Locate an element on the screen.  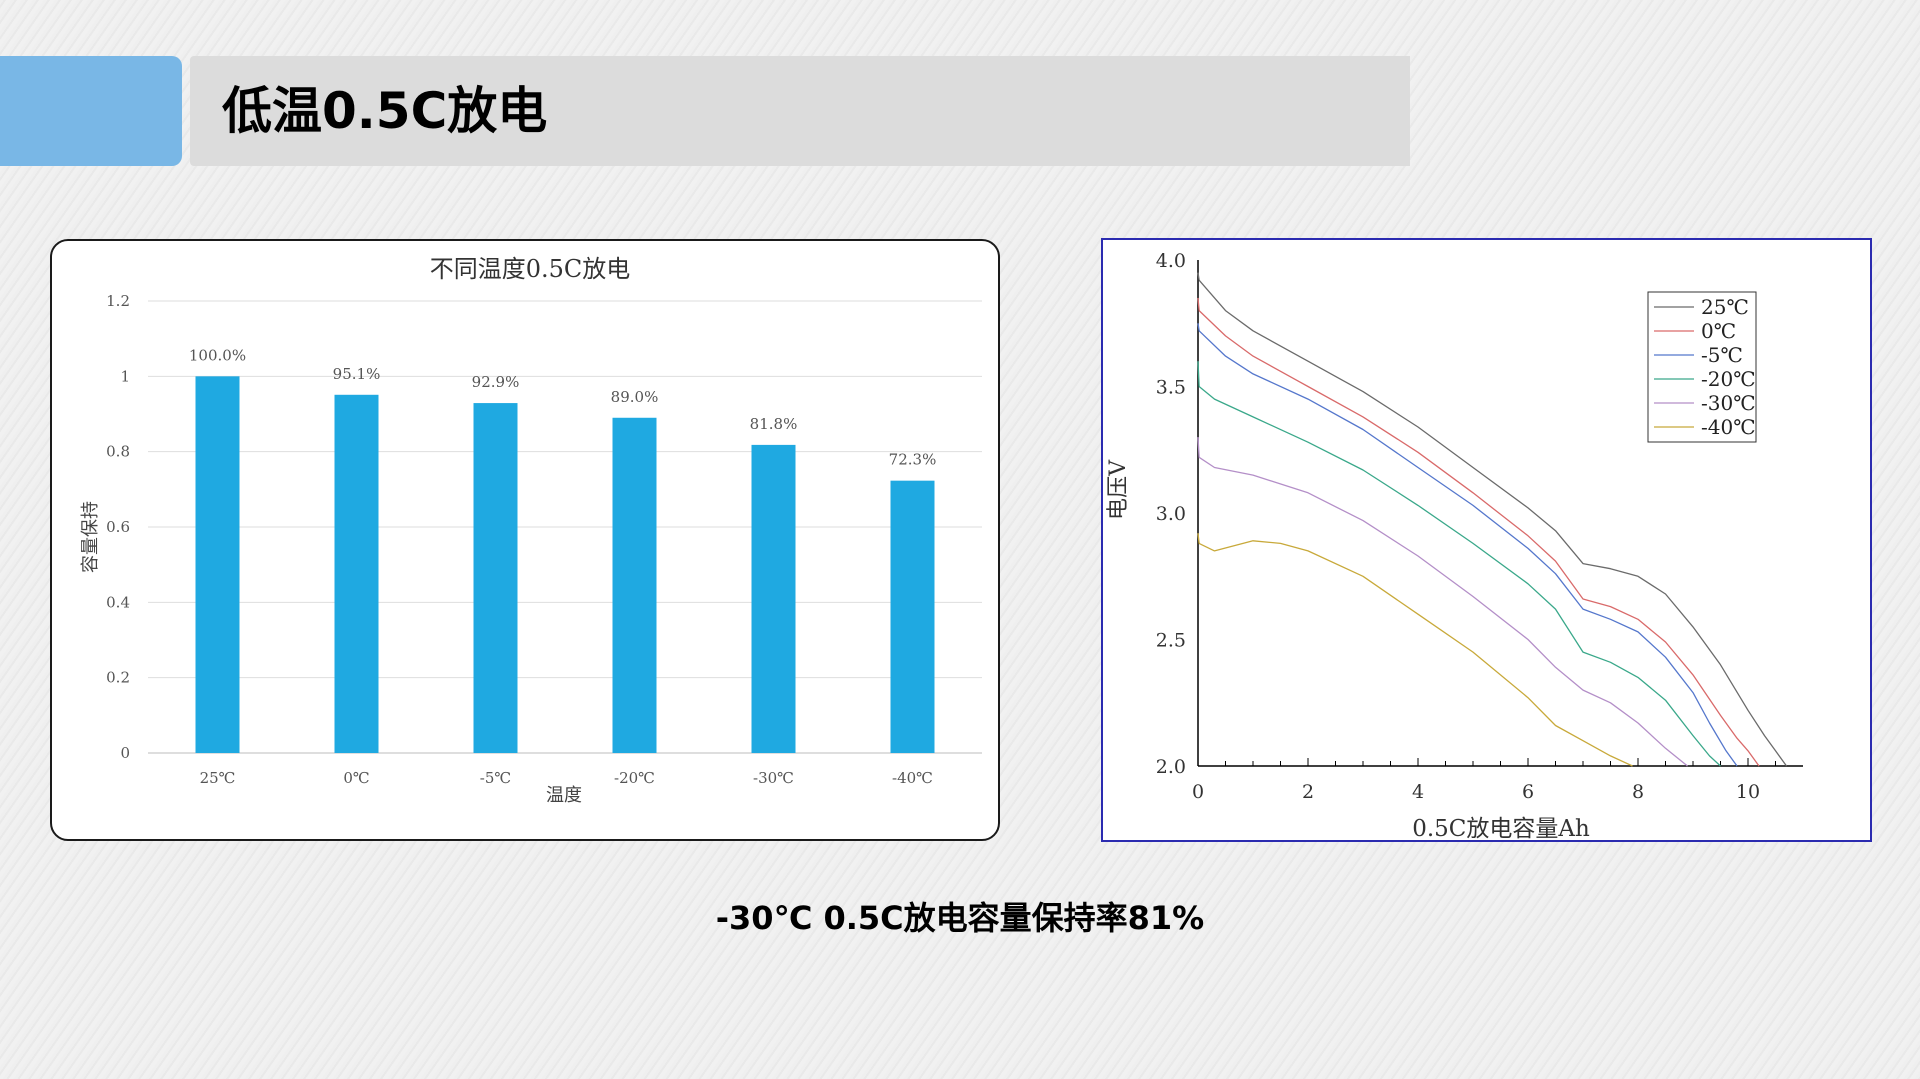
bar-chart-x-tick-label: 0℃ is located at coordinates (356, 778).